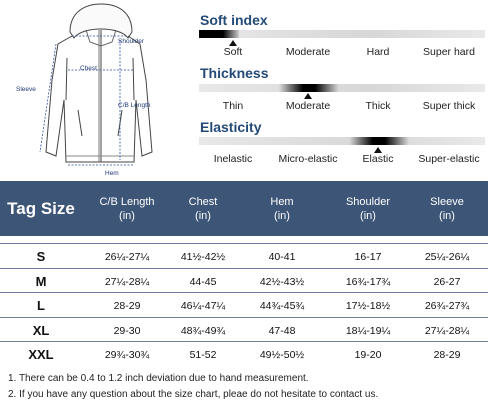  What do you see at coordinates (203, 281) in the screenshot?
I see `cell-chest: 44-45` at bounding box center [203, 281].